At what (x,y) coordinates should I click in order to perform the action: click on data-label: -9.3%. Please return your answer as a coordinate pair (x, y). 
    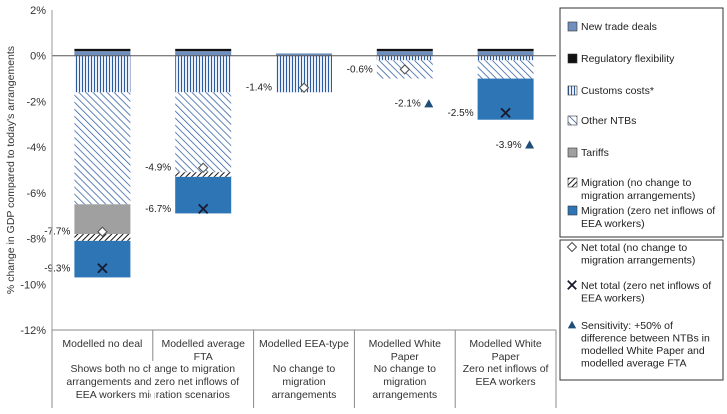
    Looking at the image, I should click on (57, 268).